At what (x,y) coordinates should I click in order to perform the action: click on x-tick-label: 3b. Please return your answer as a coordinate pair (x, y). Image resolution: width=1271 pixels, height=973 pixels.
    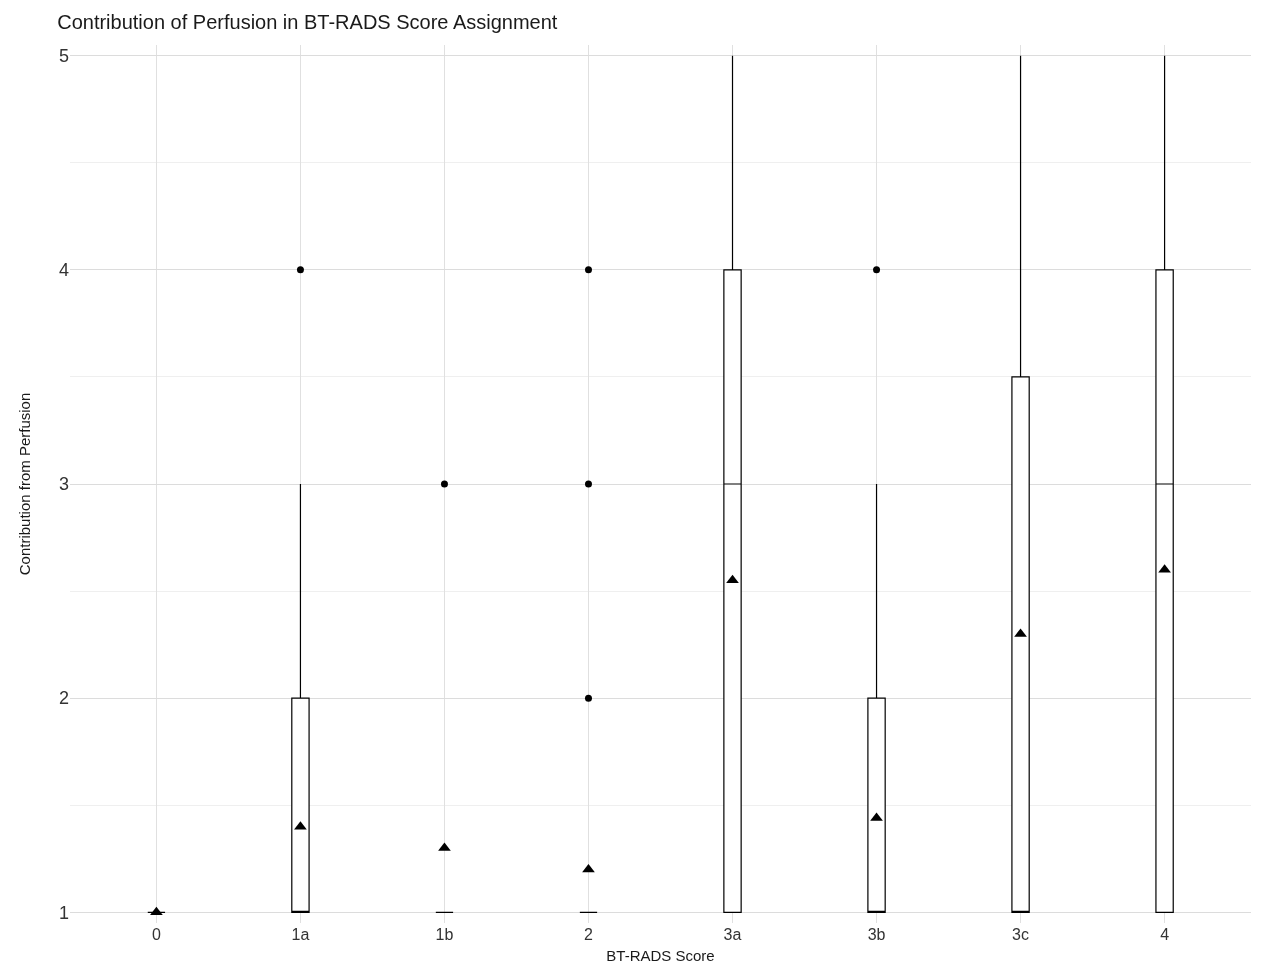
    Looking at the image, I should click on (876, 934).